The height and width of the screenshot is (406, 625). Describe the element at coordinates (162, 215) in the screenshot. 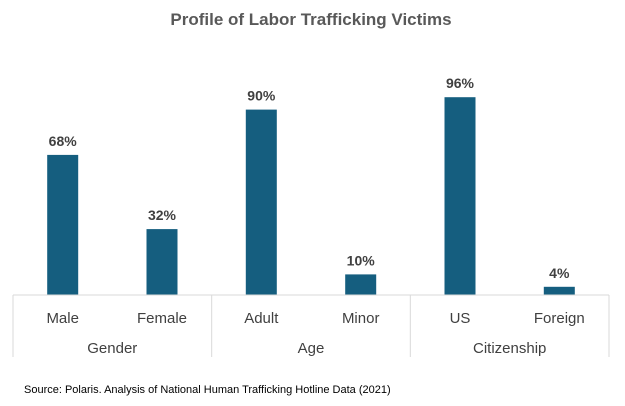

I see `data-label-female: 32%` at that location.